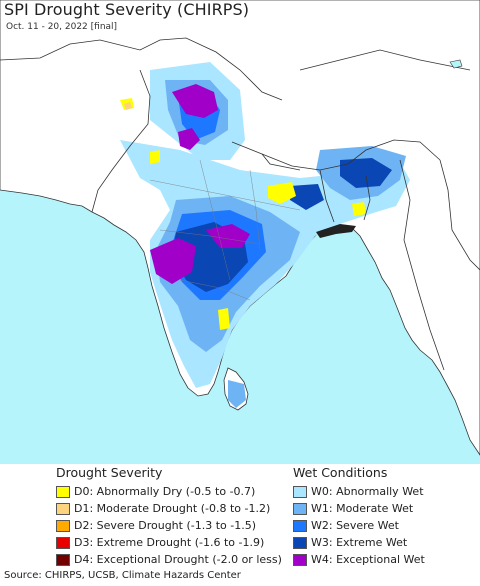  I want to click on swatch-w3, so click(300, 542).